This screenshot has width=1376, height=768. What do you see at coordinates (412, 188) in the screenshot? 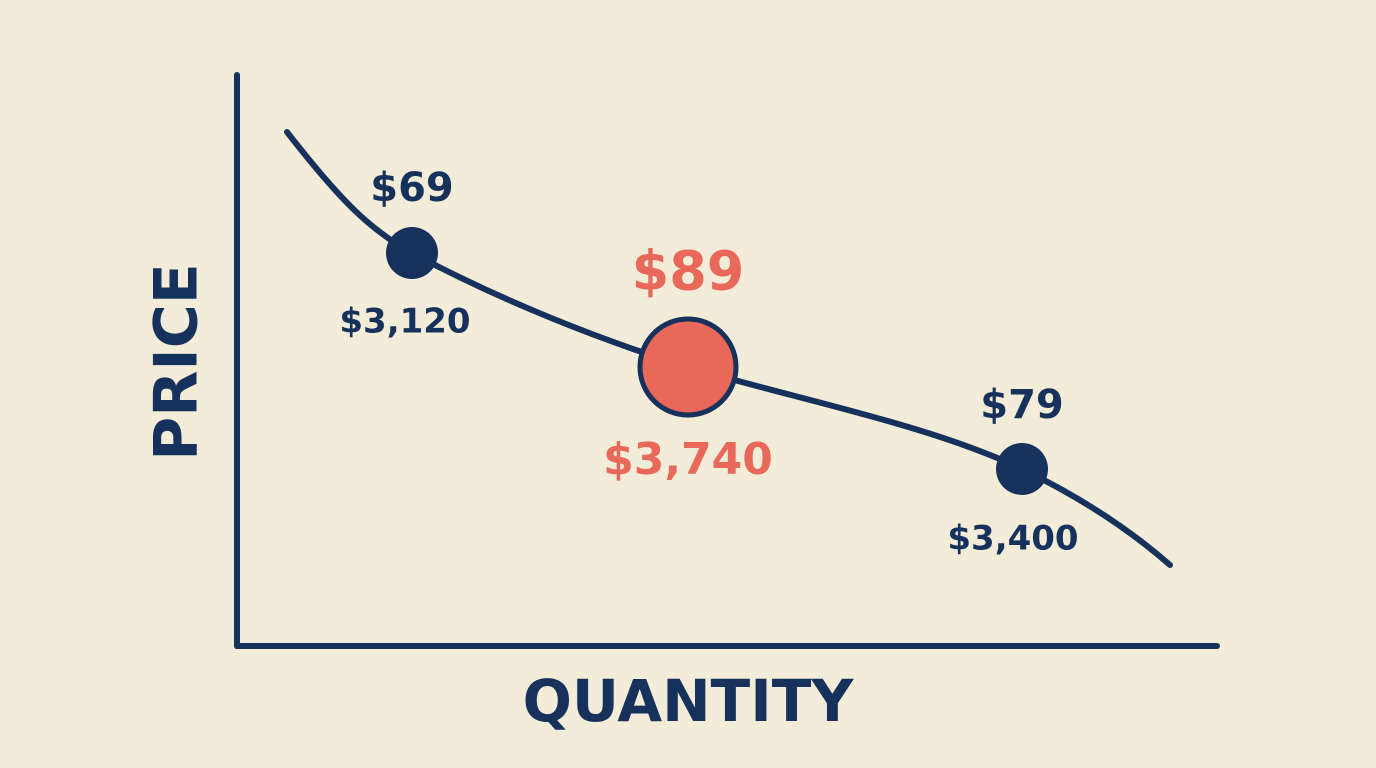
I see `price-label: $69` at bounding box center [412, 188].